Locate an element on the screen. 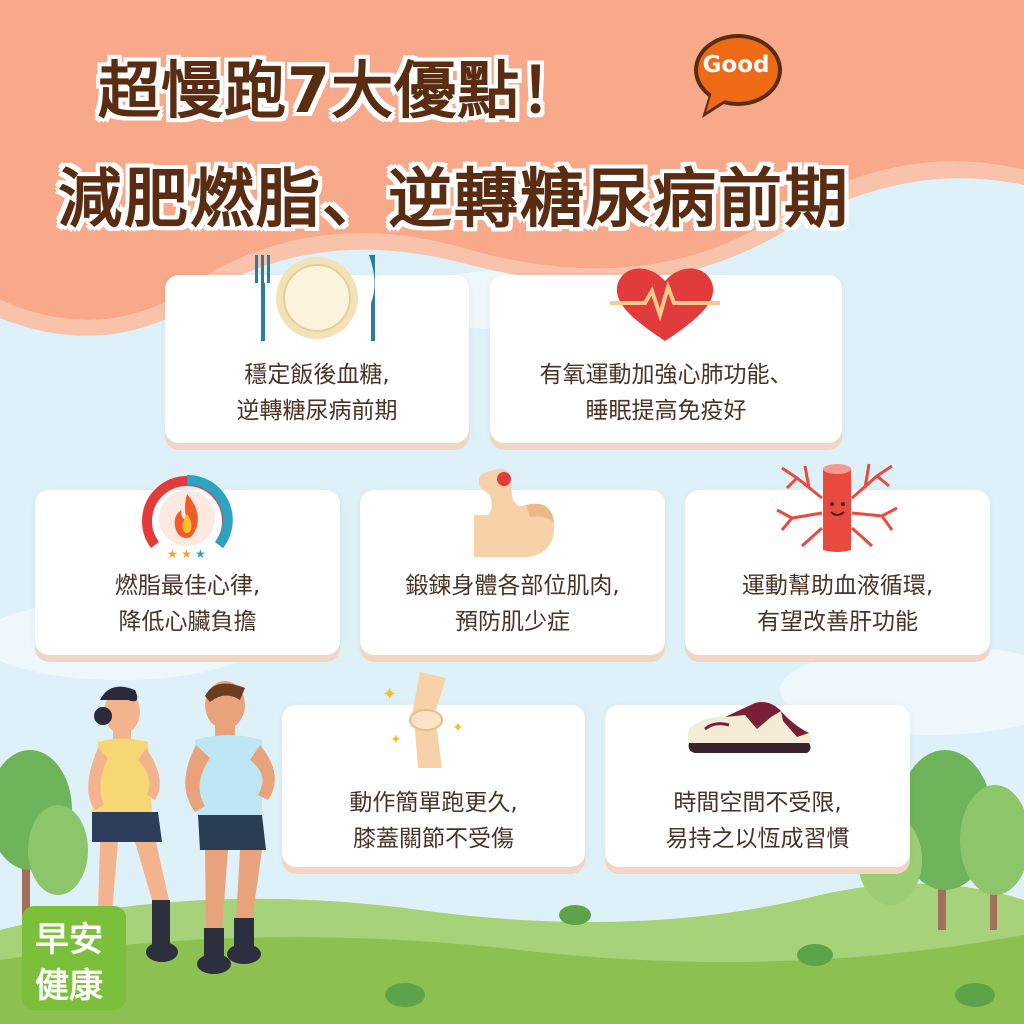 The width and height of the screenshot is (1024, 1024). benefit-card-anytime: 時間空間不受限, 易持之以恆成習慣 is located at coordinates (757, 784).